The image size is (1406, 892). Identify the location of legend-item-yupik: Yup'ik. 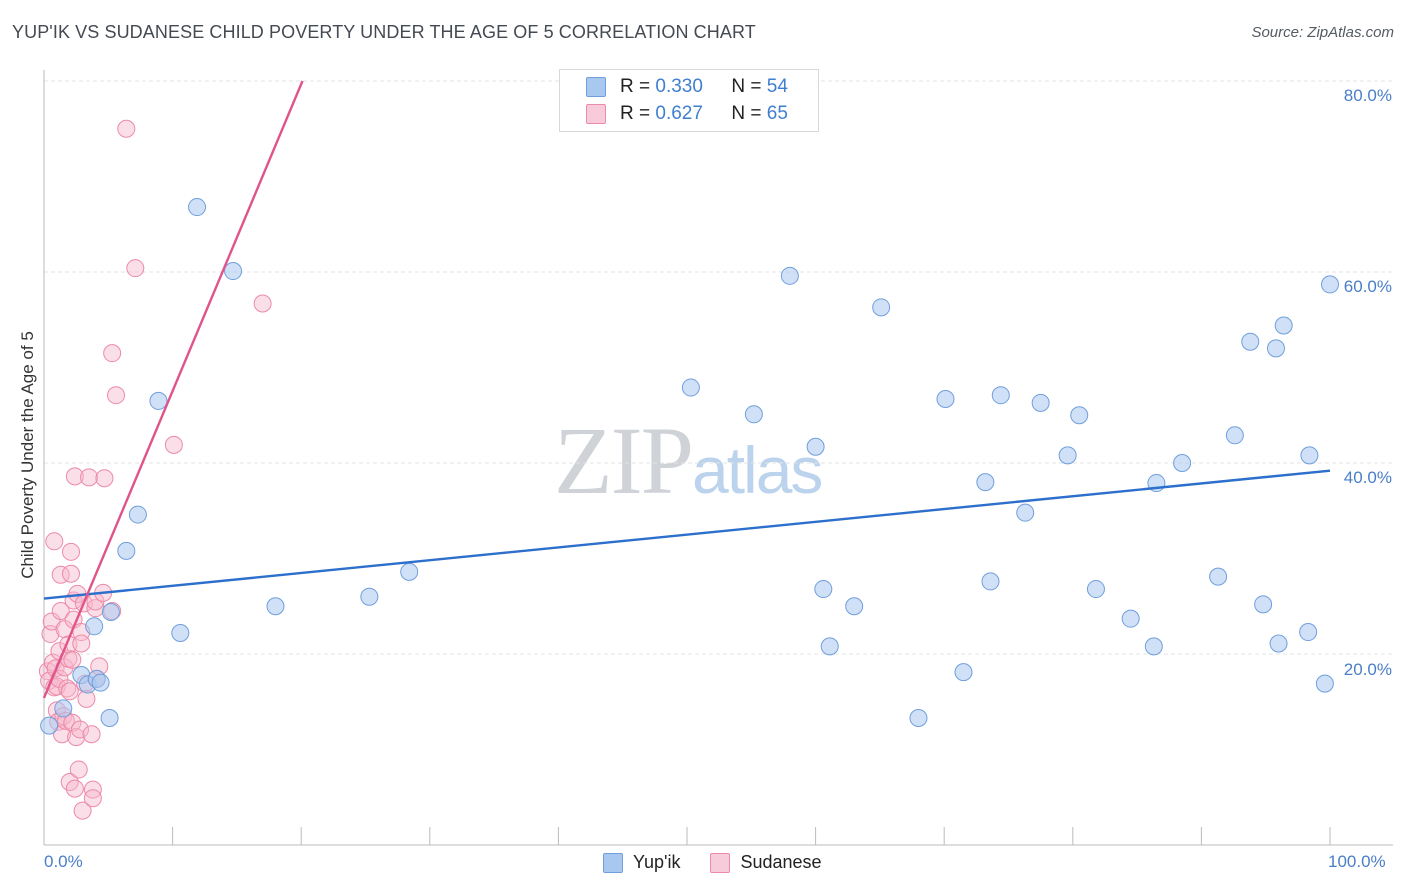
(641, 862).